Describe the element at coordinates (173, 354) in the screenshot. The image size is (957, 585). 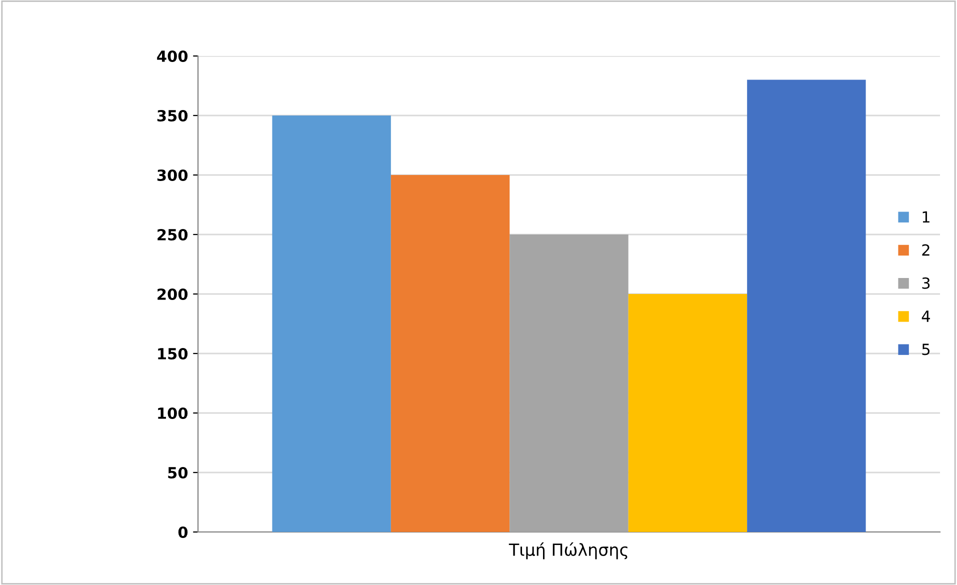
I see `y-tick-label: 150` at that location.